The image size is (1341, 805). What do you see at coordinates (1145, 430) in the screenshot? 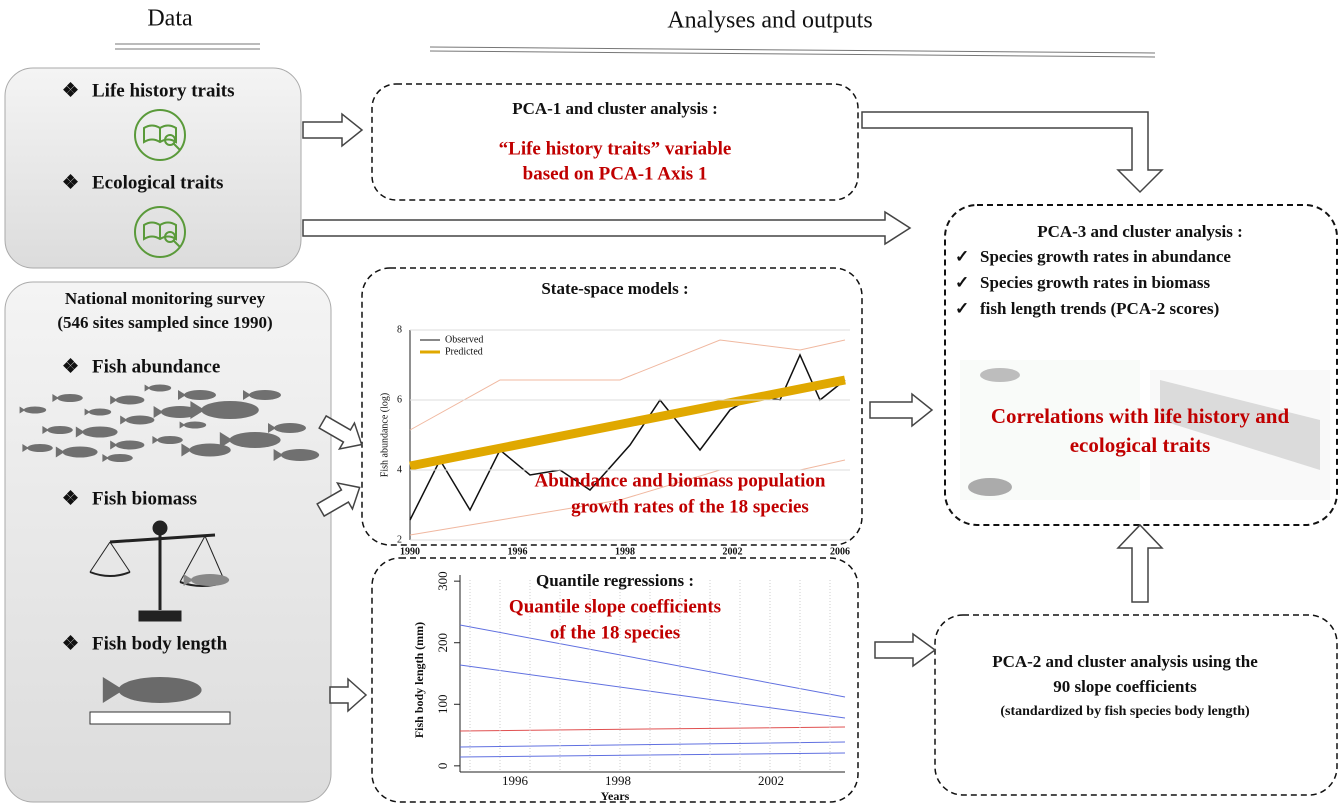
I see `blurred-plots` at bounding box center [1145, 430].